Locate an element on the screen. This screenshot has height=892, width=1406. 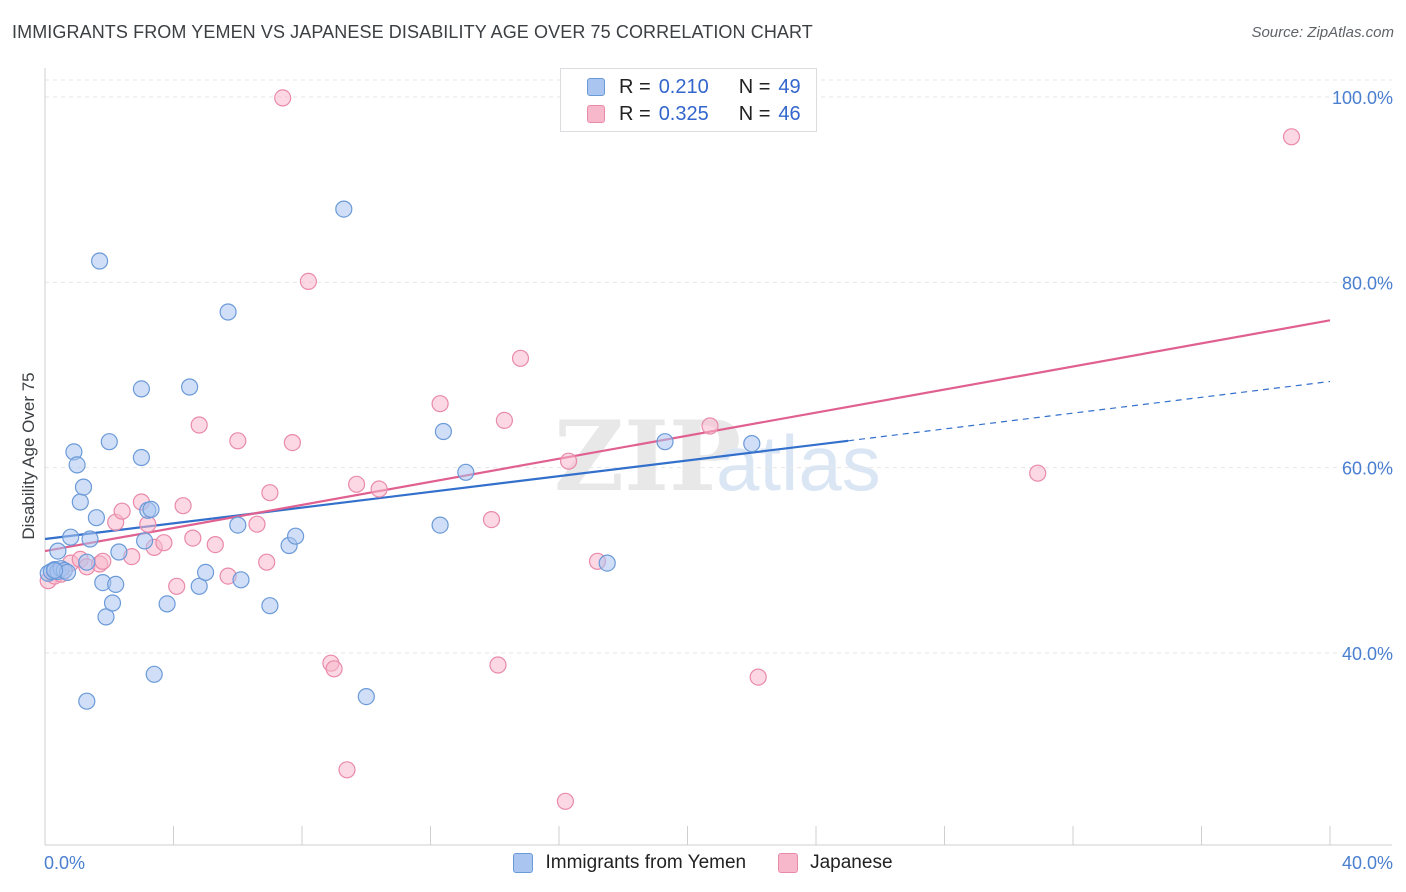
legend-n-label: N = is located at coordinates (754, 86).